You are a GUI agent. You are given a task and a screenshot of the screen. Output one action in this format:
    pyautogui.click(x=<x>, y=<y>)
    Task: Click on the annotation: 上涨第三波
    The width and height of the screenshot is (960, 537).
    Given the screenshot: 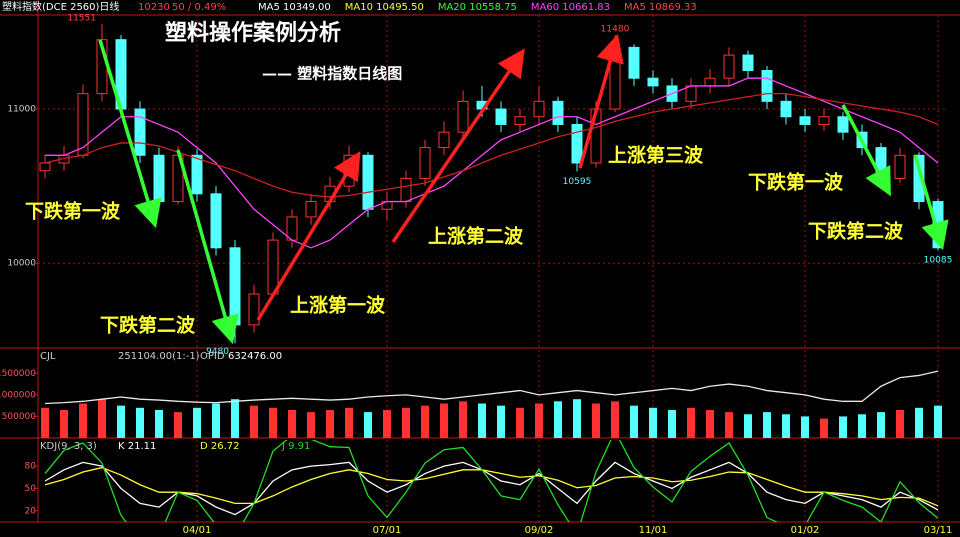 What is the action you would take?
    pyautogui.click(x=656, y=155)
    